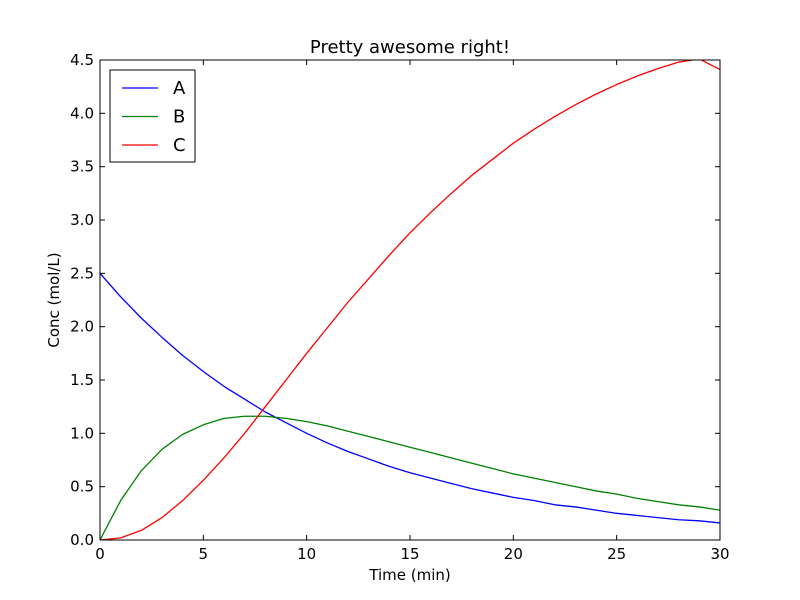  What do you see at coordinates (82, 113) in the screenshot?
I see `y-tick-label: 4.0` at bounding box center [82, 113].